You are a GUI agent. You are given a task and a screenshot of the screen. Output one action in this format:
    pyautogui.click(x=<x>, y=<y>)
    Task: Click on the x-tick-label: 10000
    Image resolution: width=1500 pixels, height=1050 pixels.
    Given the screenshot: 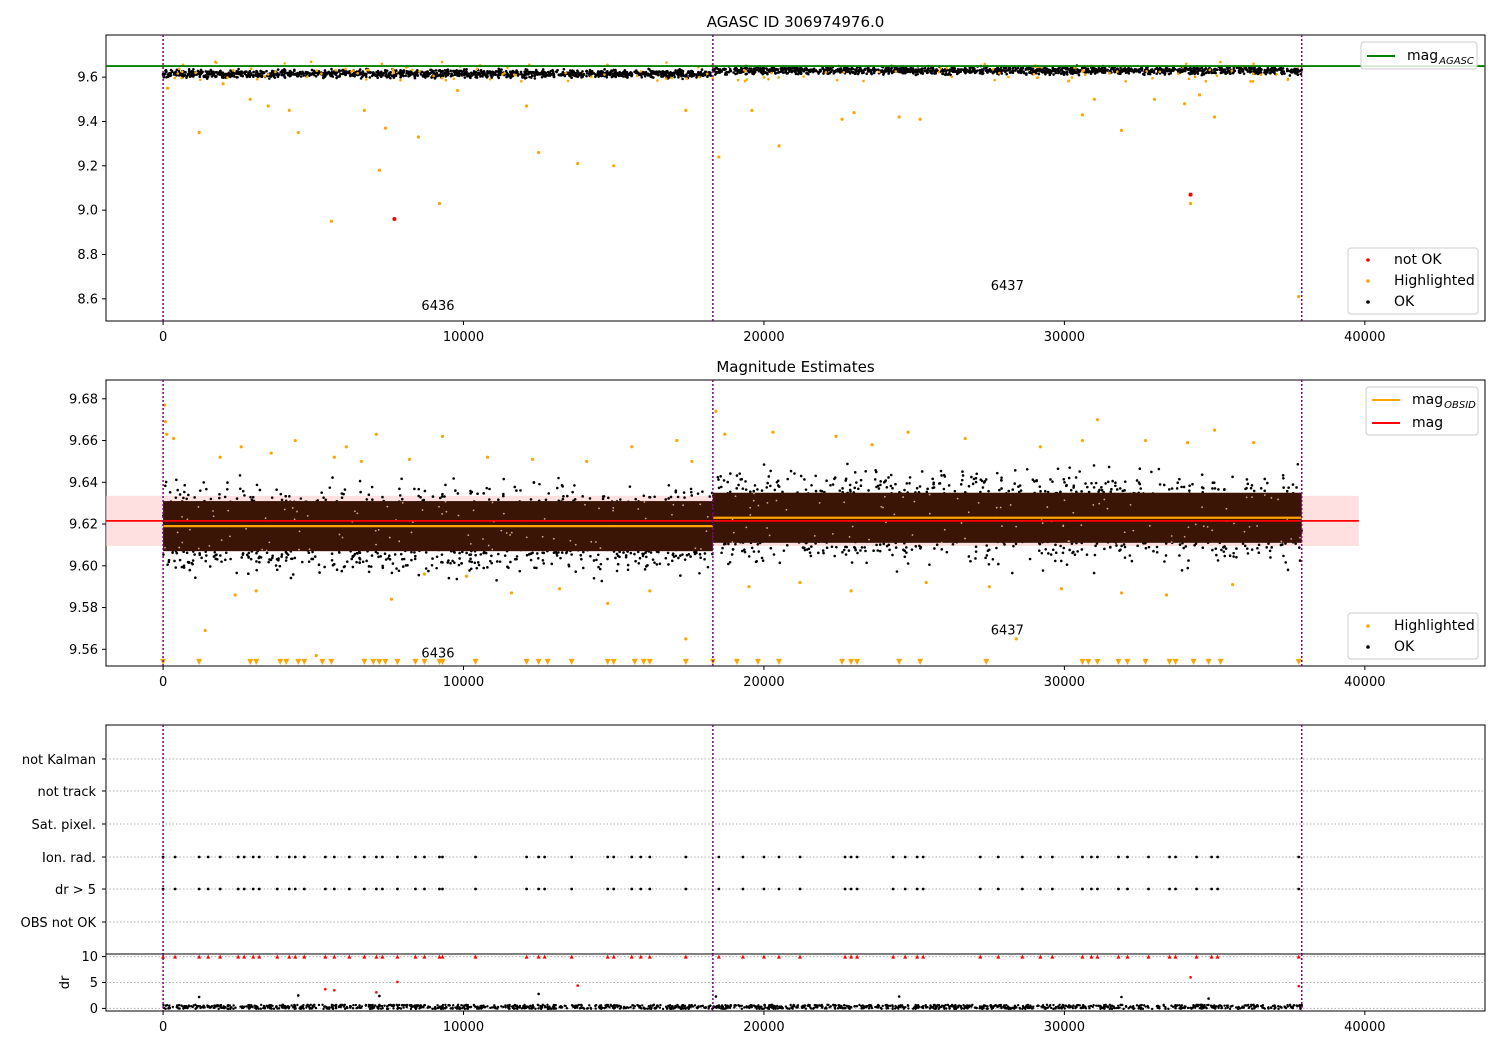 What is the action you would take?
    pyautogui.click(x=463, y=337)
    